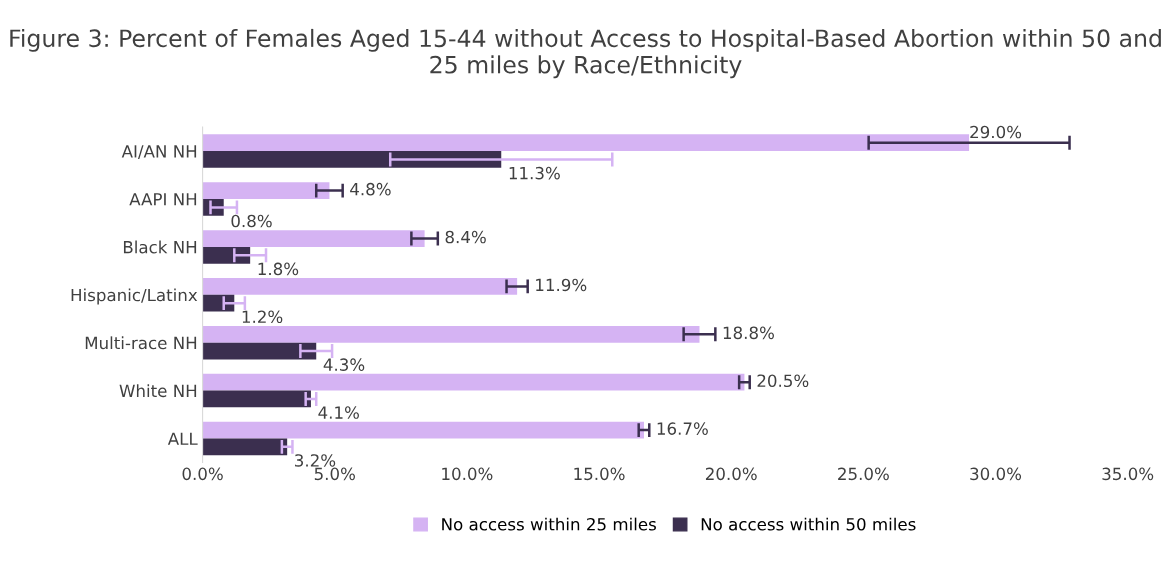 This screenshot has height=578, width=1171. What do you see at coordinates (748, 333) in the screenshot?
I see `data-label: 18.8%` at bounding box center [748, 333].